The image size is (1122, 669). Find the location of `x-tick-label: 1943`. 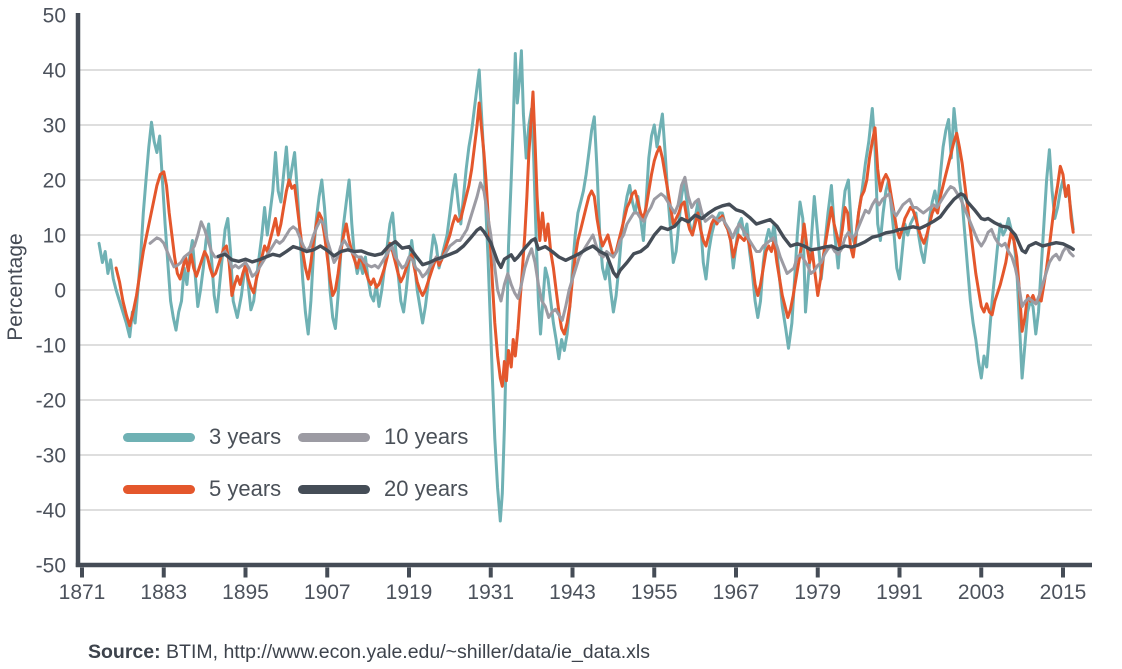

x-tick-label: 1943 is located at coordinates (572, 592).